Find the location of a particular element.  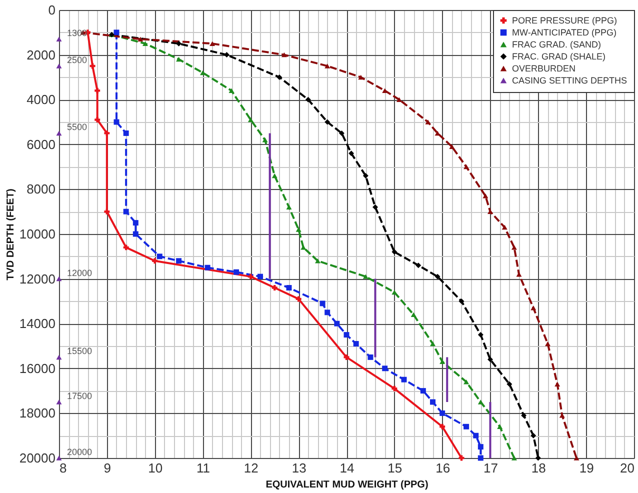

x-tick-label: 17 is located at coordinates (491, 468).